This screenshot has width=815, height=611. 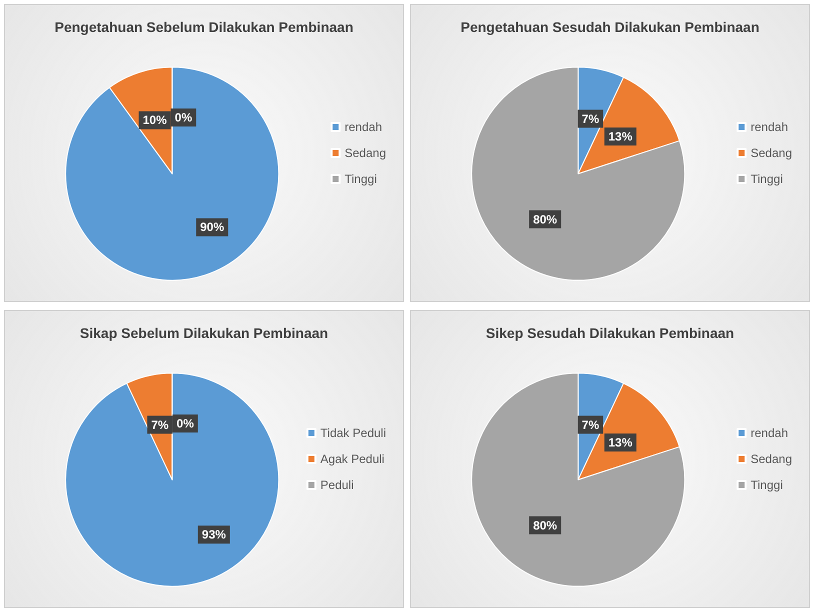 What do you see at coordinates (204, 333) in the screenshot?
I see `chart-title: Sikap Sebelum Dilakukan Pembinaan` at bounding box center [204, 333].